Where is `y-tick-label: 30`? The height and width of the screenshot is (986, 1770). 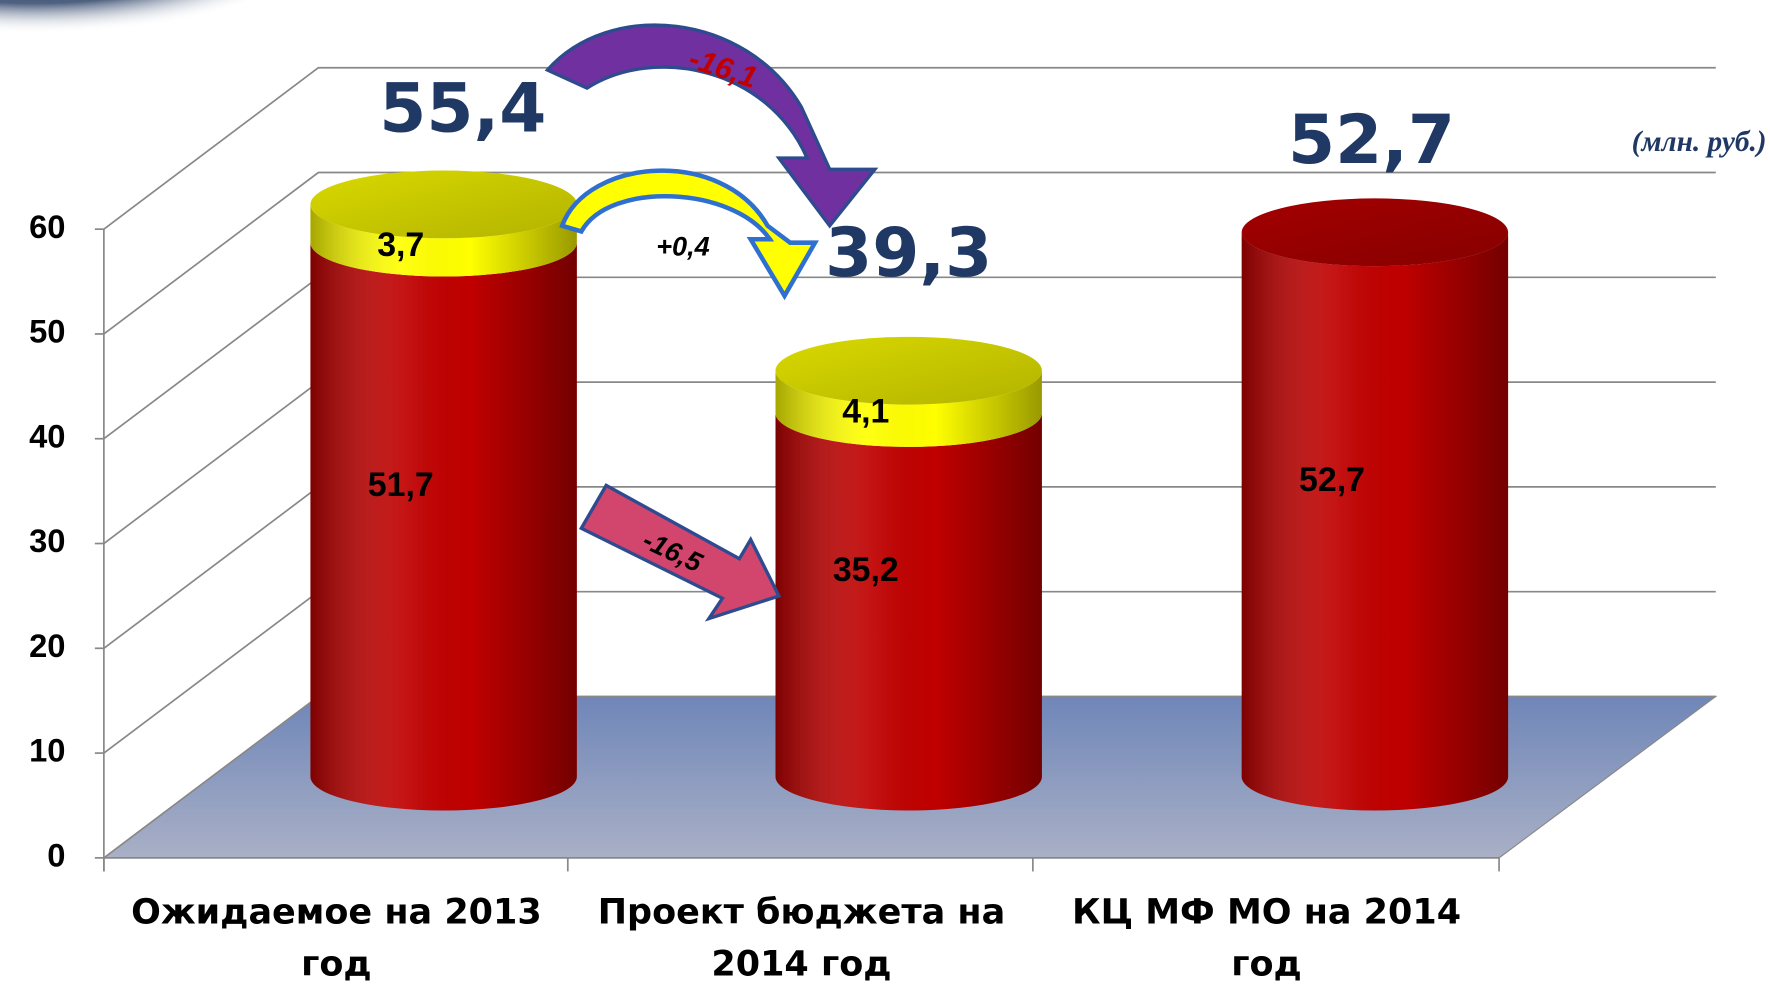
y-tick-label: 30 is located at coordinates (47, 540).